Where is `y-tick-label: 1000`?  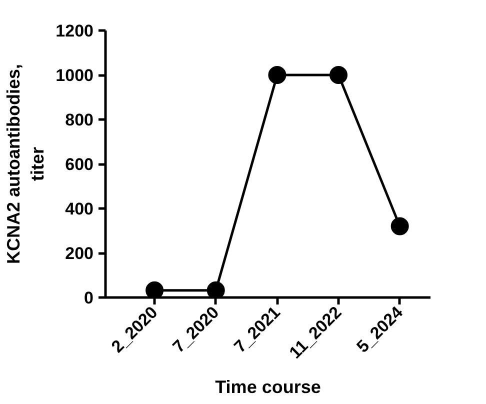 y-tick-label: 1000 is located at coordinates (75, 75).